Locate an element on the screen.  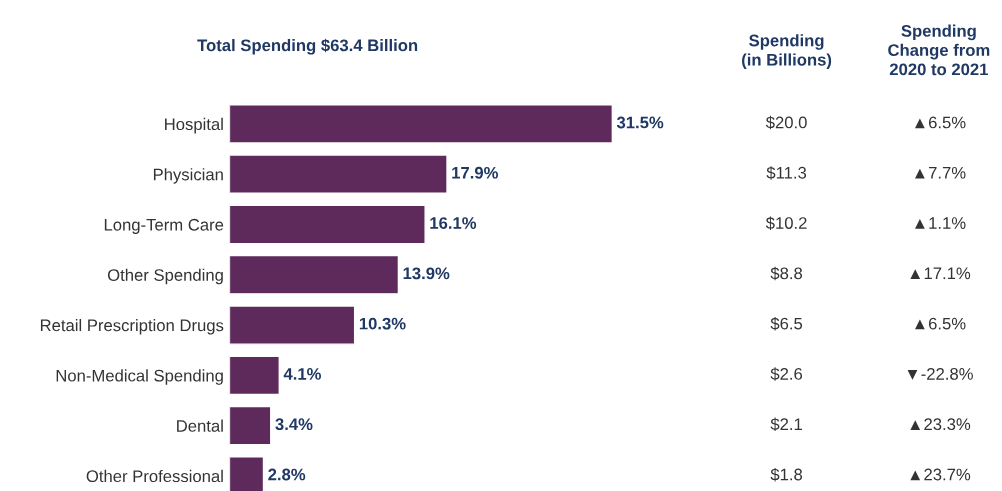
text: $6.5 is located at coordinates (786, 324).